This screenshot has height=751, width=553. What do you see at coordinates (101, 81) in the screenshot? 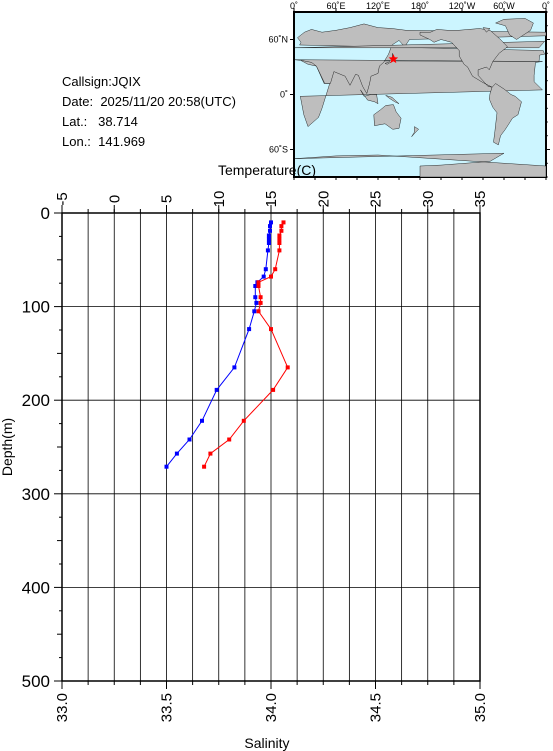
I see `callsign-text: Callsign:JQIX` at bounding box center [101, 81].